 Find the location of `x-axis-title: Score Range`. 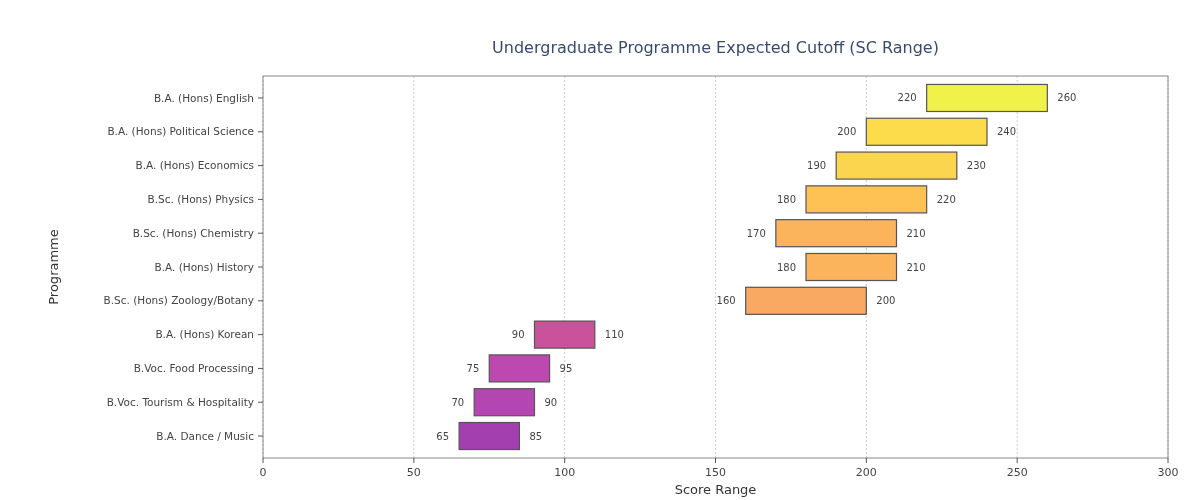

x-axis-title: Score Range is located at coordinates (715, 489).